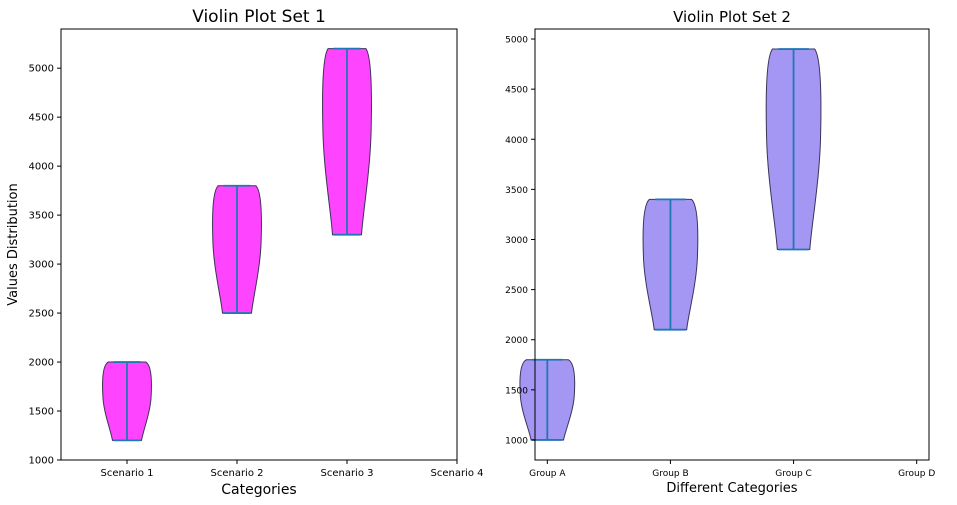 Image resolution: width=957 pixels, height=505 pixels. I want to click on x-tick-label: Scenario 2, so click(236, 473).